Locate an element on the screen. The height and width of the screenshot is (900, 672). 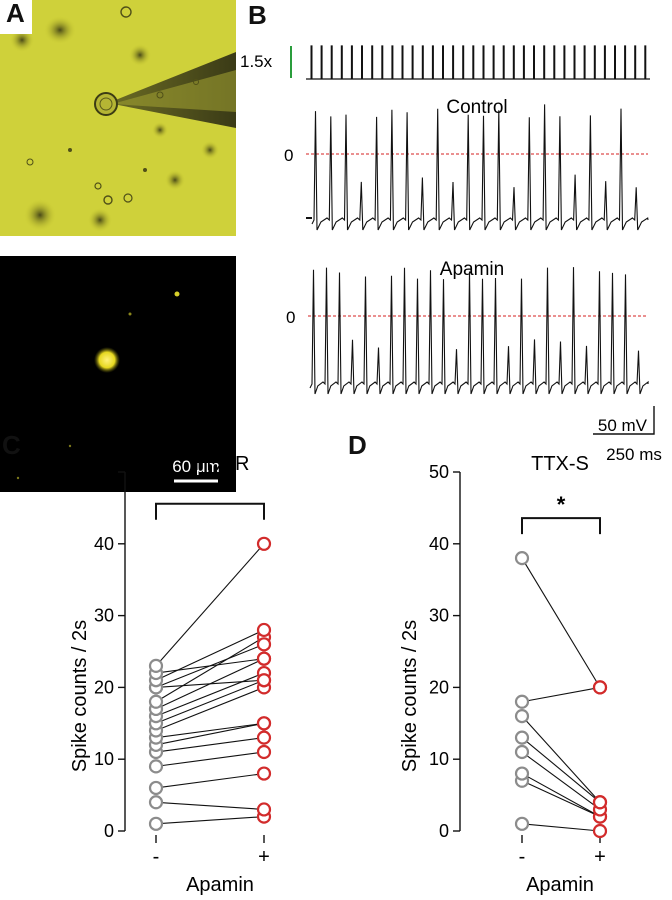
control-zero-label: 0 is located at coordinates (288, 155).